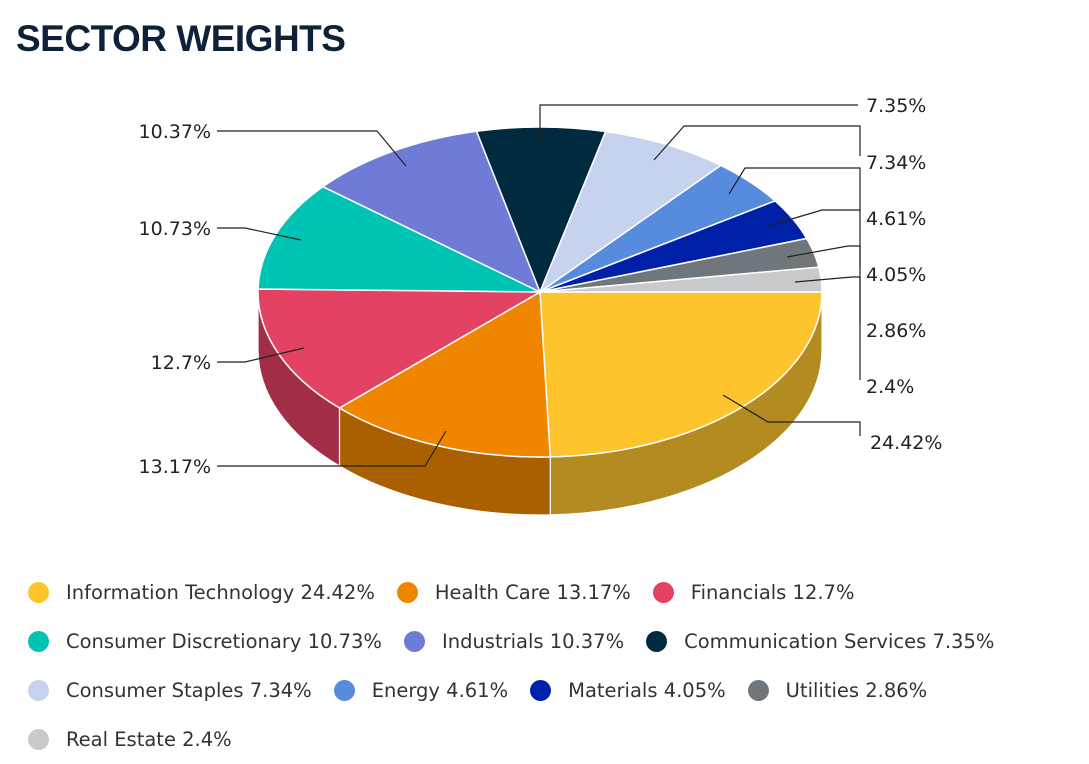 The width and height of the screenshot is (1089, 764). I want to click on legend-item-real-estate: Real Estate 2.4%, so click(130, 739).